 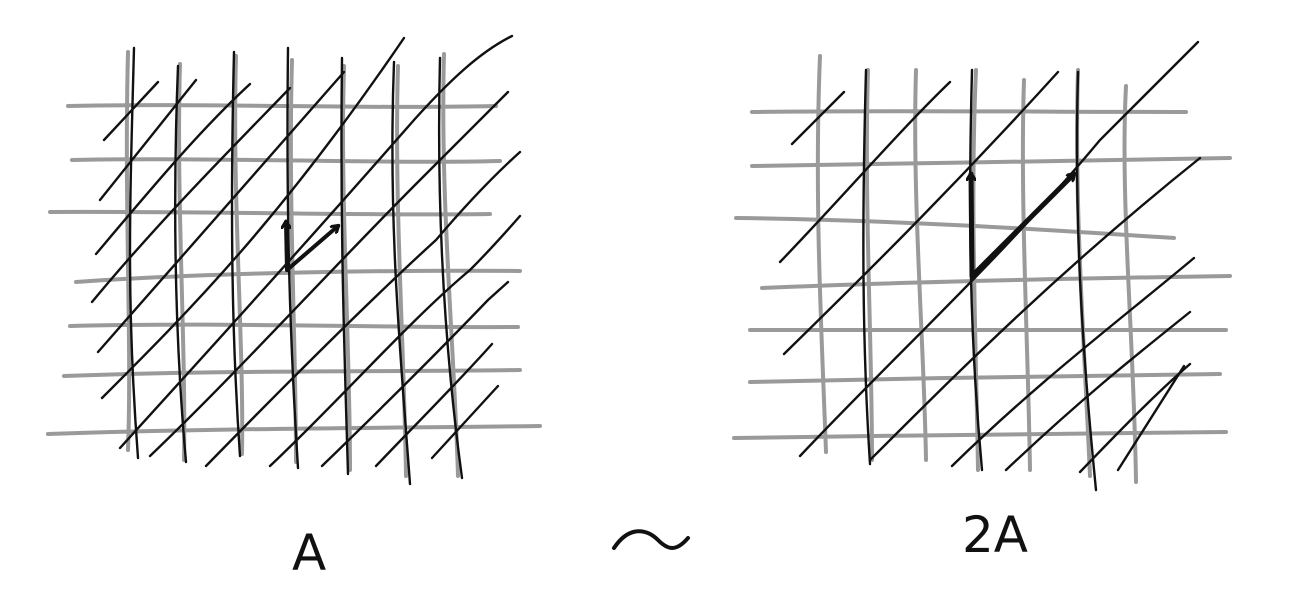 What do you see at coordinates (286, 247) in the screenshot?
I see `left-vertical-arrow` at bounding box center [286, 247].